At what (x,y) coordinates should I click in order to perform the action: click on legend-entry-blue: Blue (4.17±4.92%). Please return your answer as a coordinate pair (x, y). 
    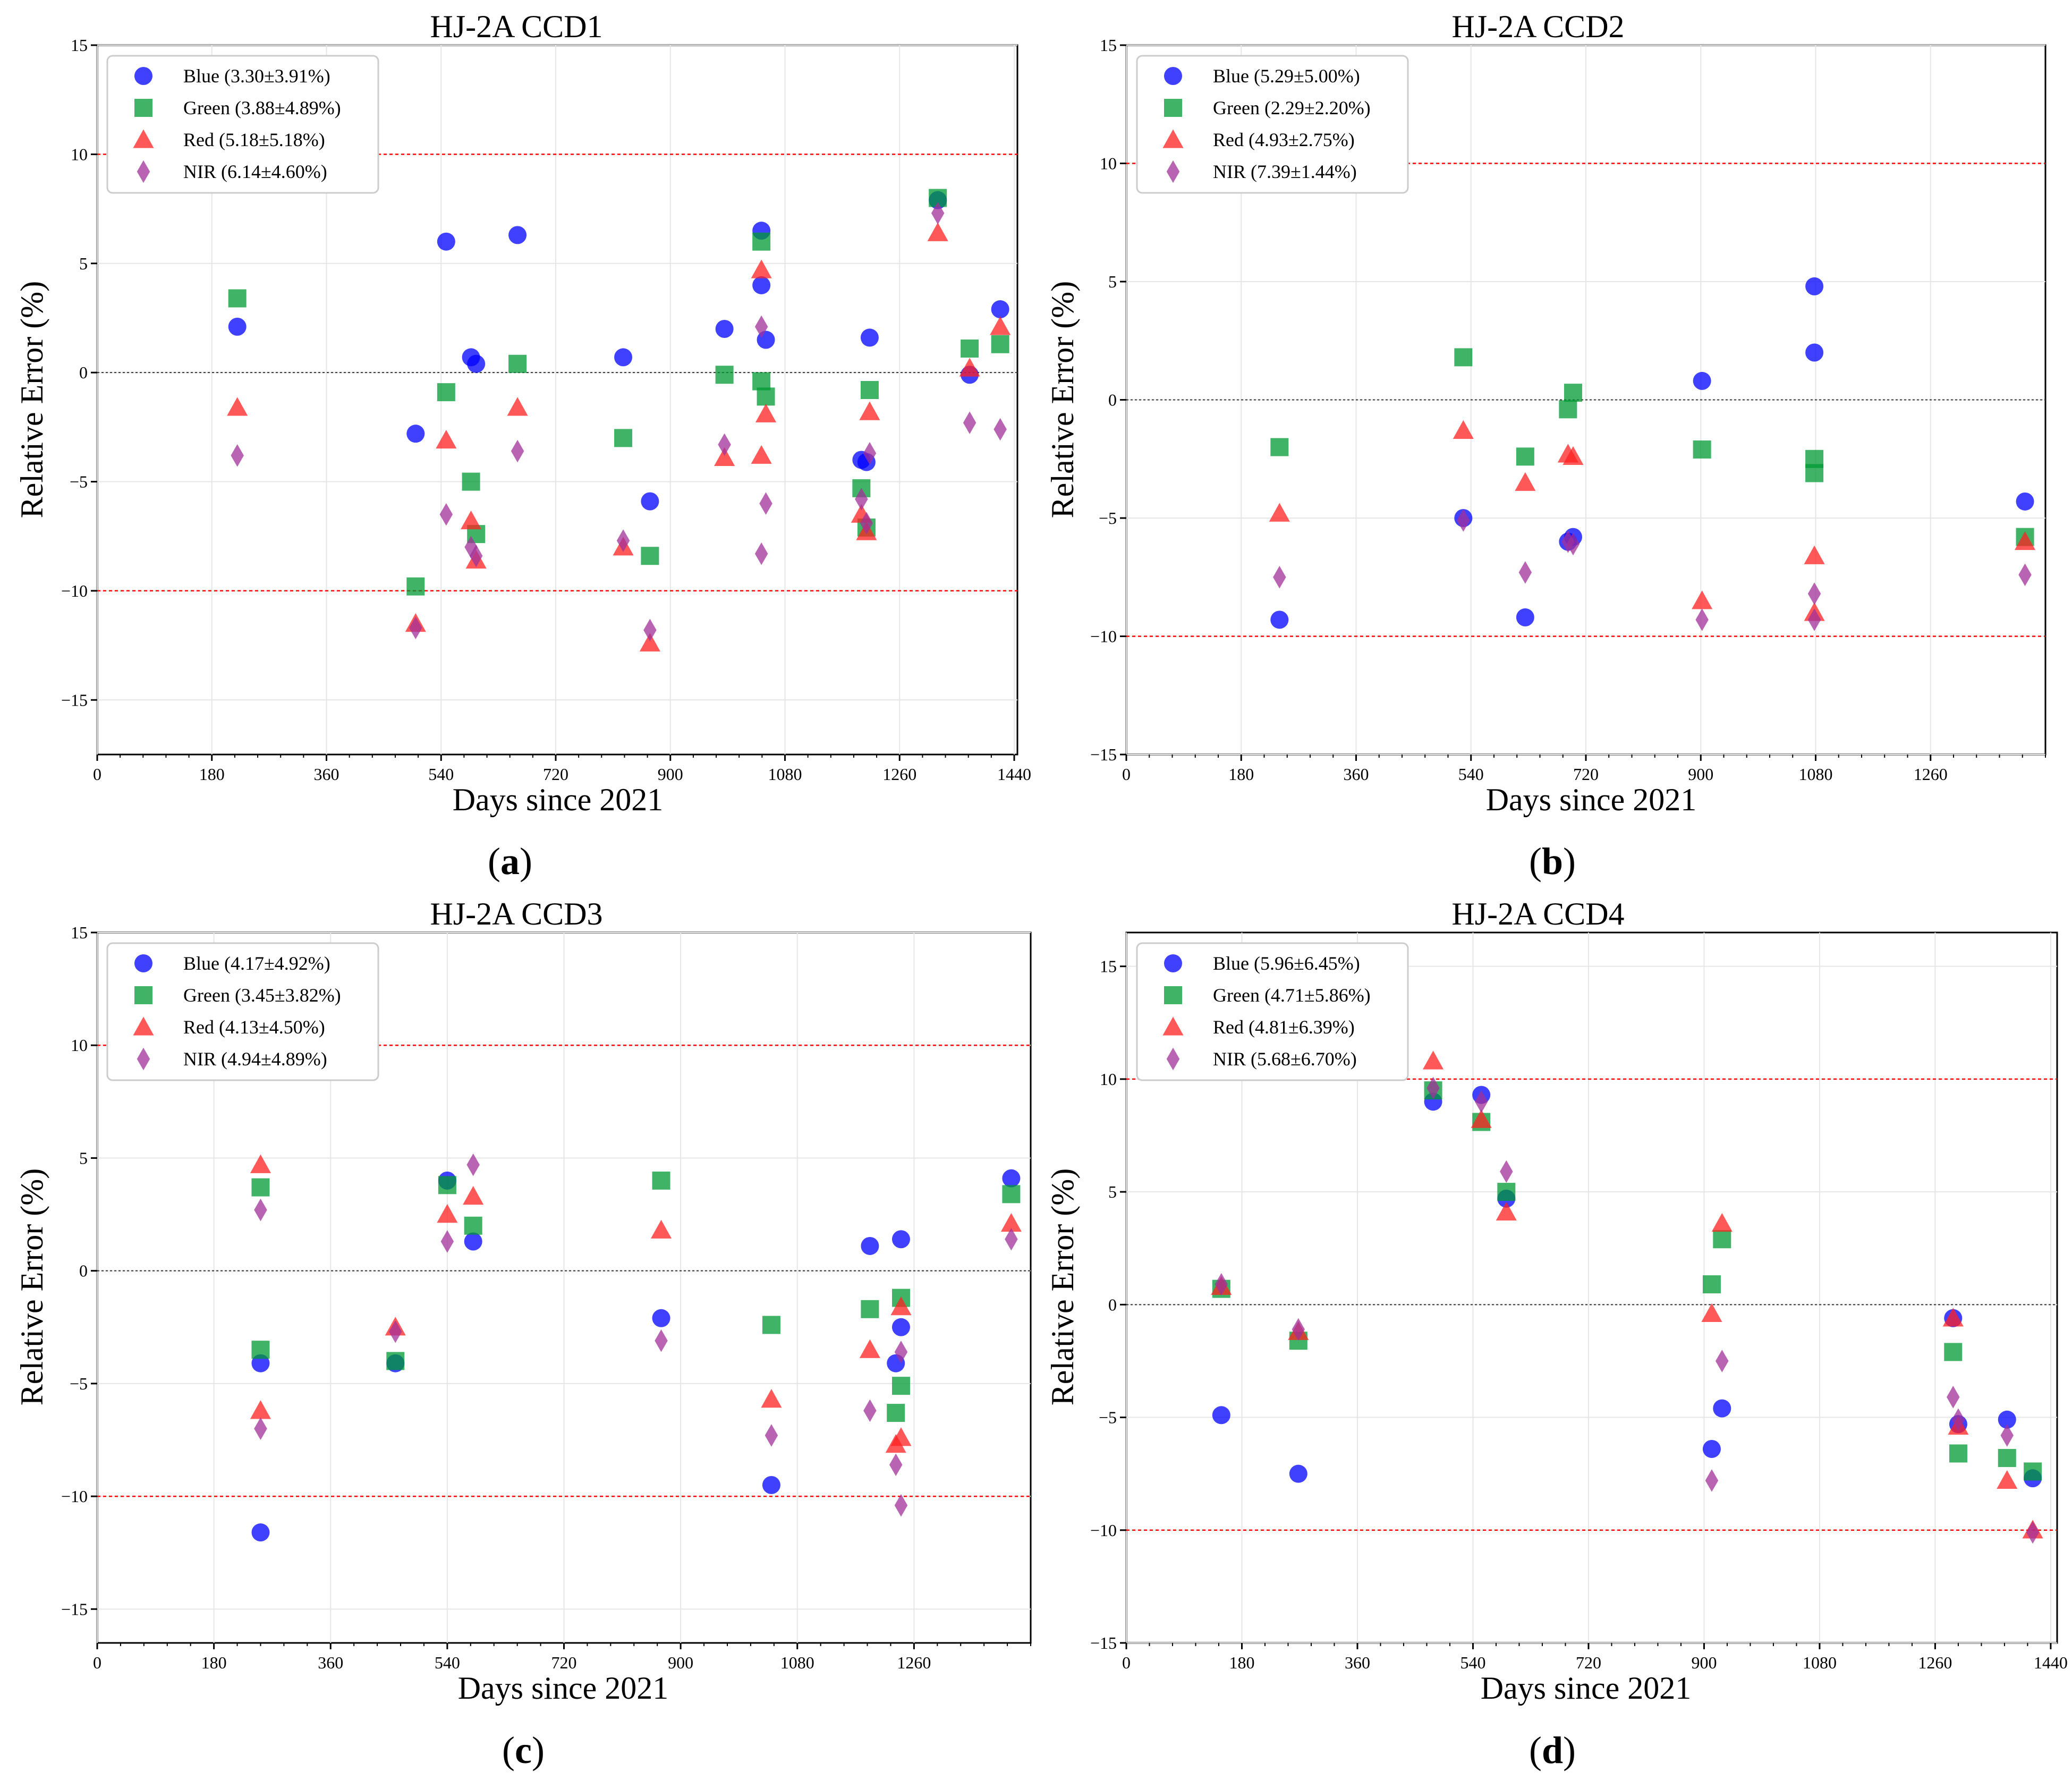
    Looking at the image, I should click on (256, 963).